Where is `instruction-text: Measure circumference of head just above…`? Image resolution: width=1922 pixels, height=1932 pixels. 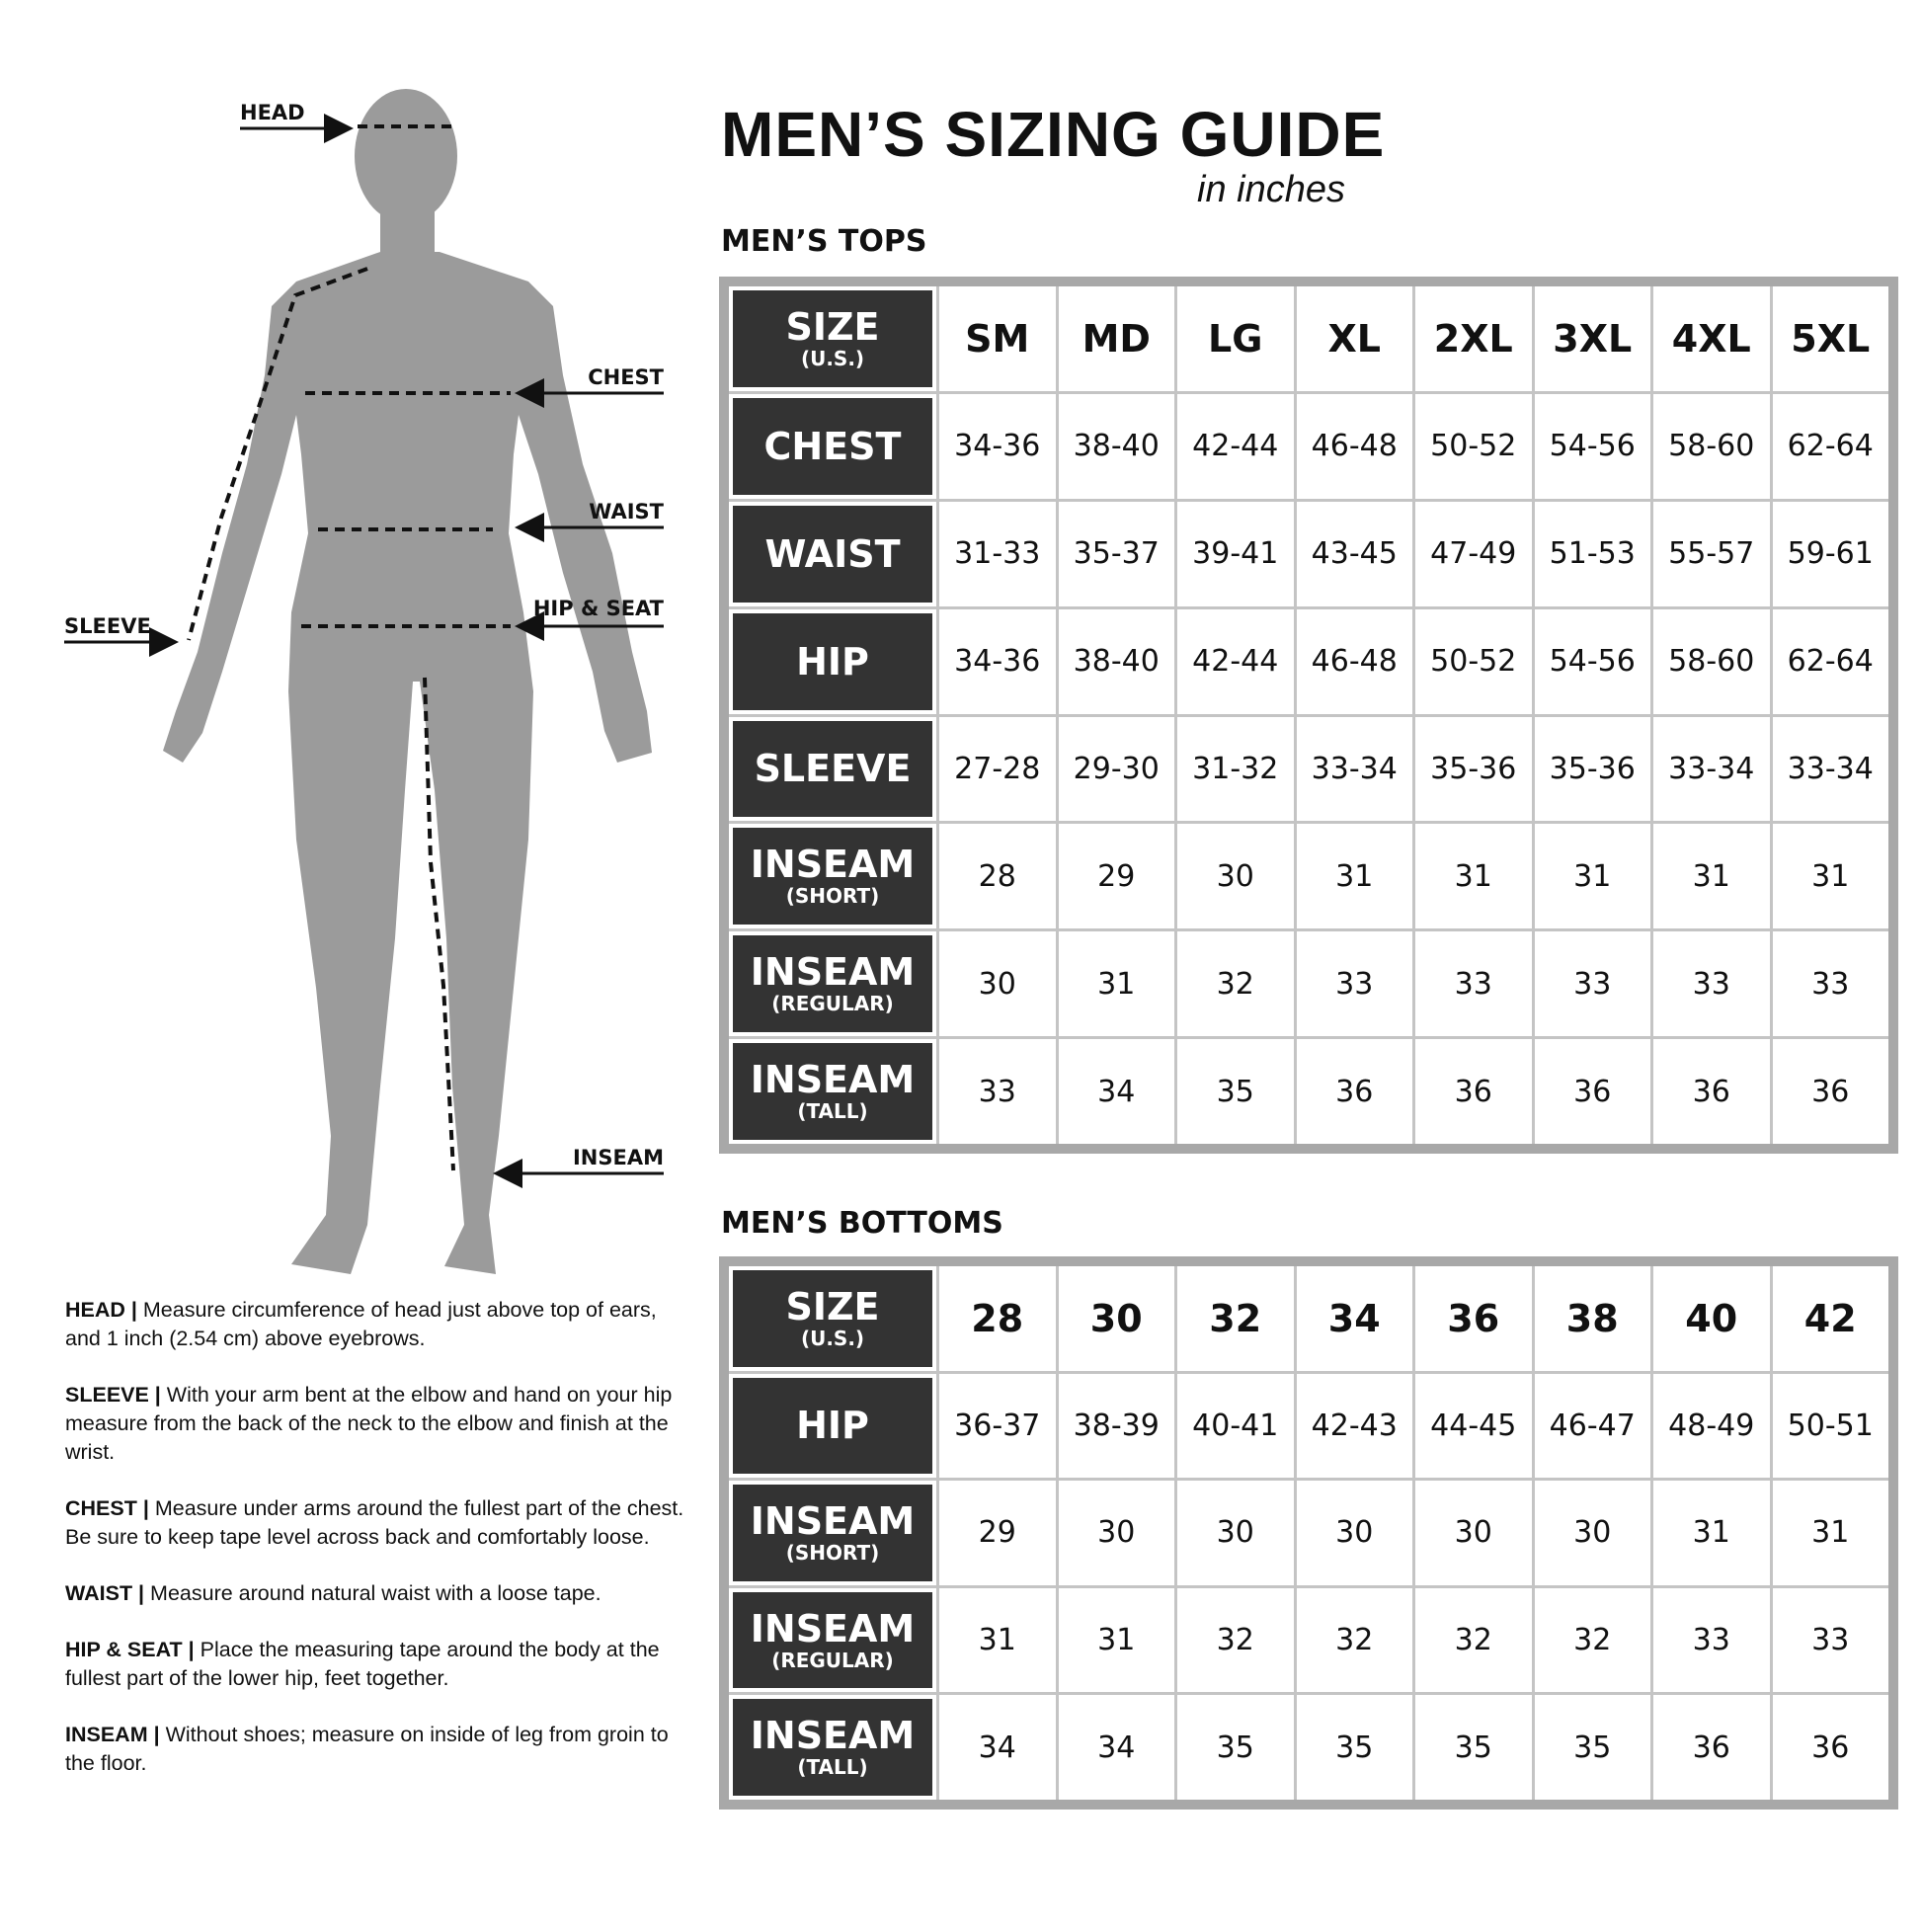 instruction-text: Measure circumference of head just above… is located at coordinates (361, 1324).